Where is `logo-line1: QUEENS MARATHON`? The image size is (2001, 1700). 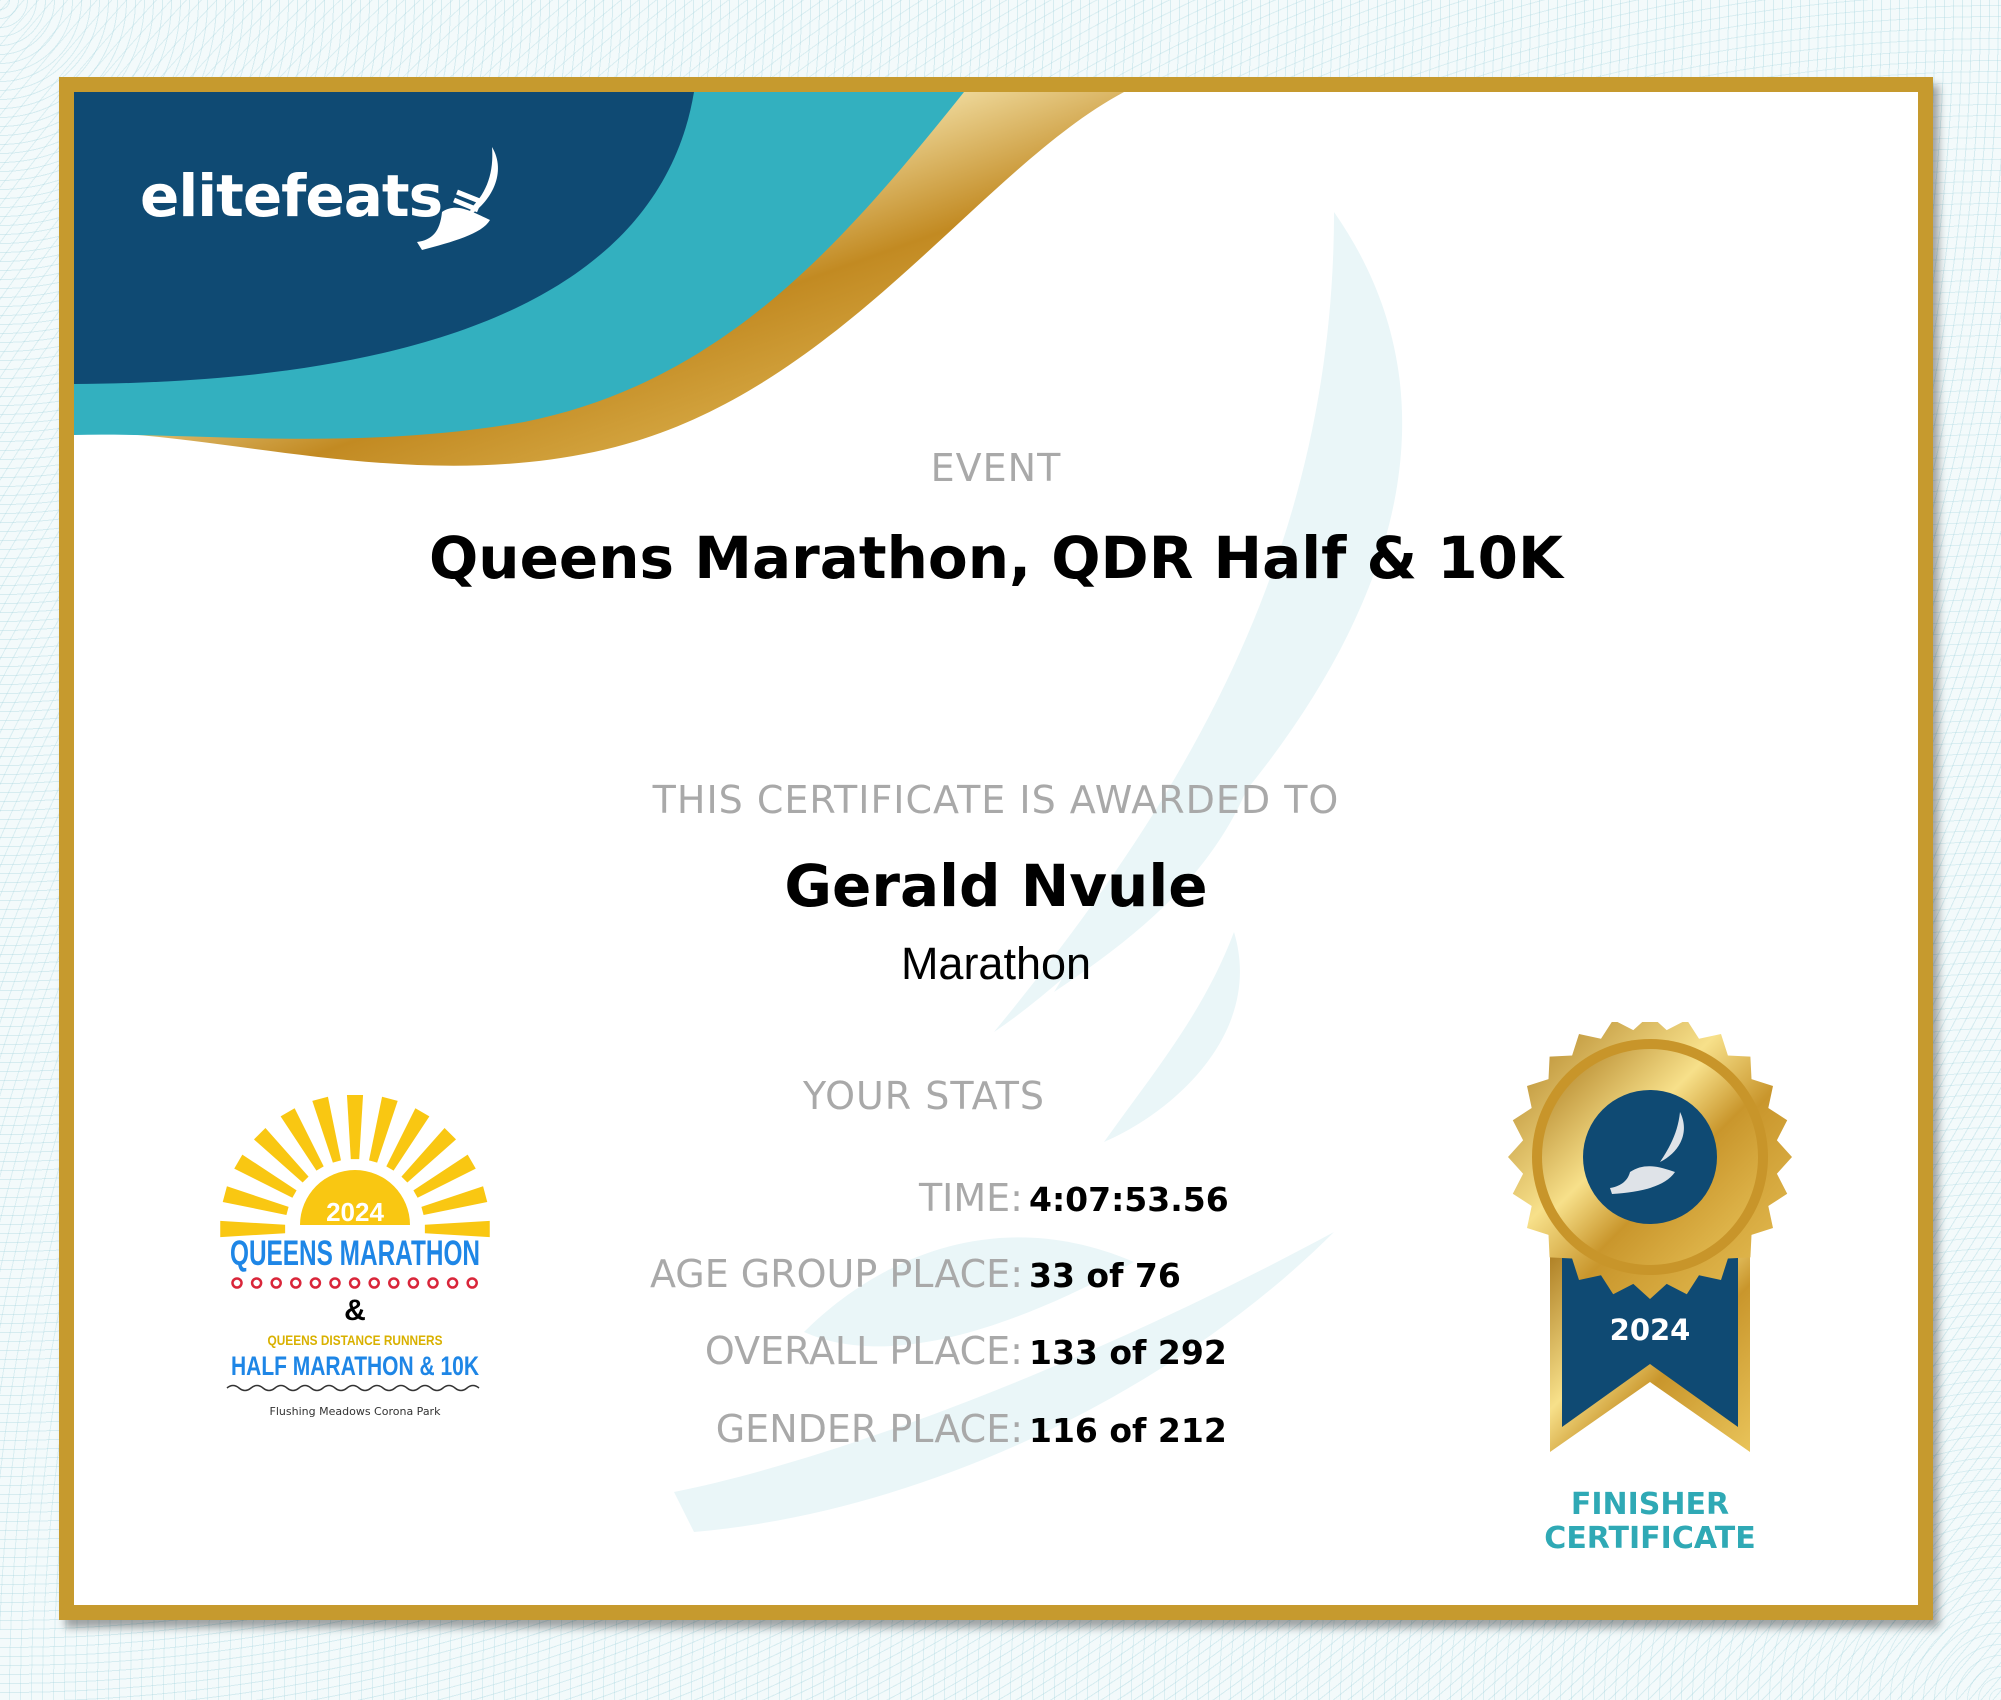
logo-line1: QUEENS MARATHON is located at coordinates (355, 1253).